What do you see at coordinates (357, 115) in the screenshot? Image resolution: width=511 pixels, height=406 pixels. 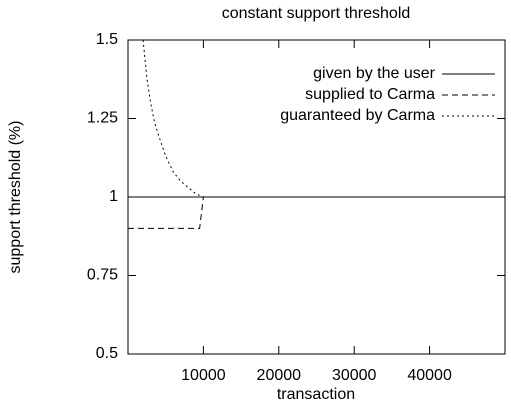 I see `legend-label: guaranteed by Carma` at bounding box center [357, 115].